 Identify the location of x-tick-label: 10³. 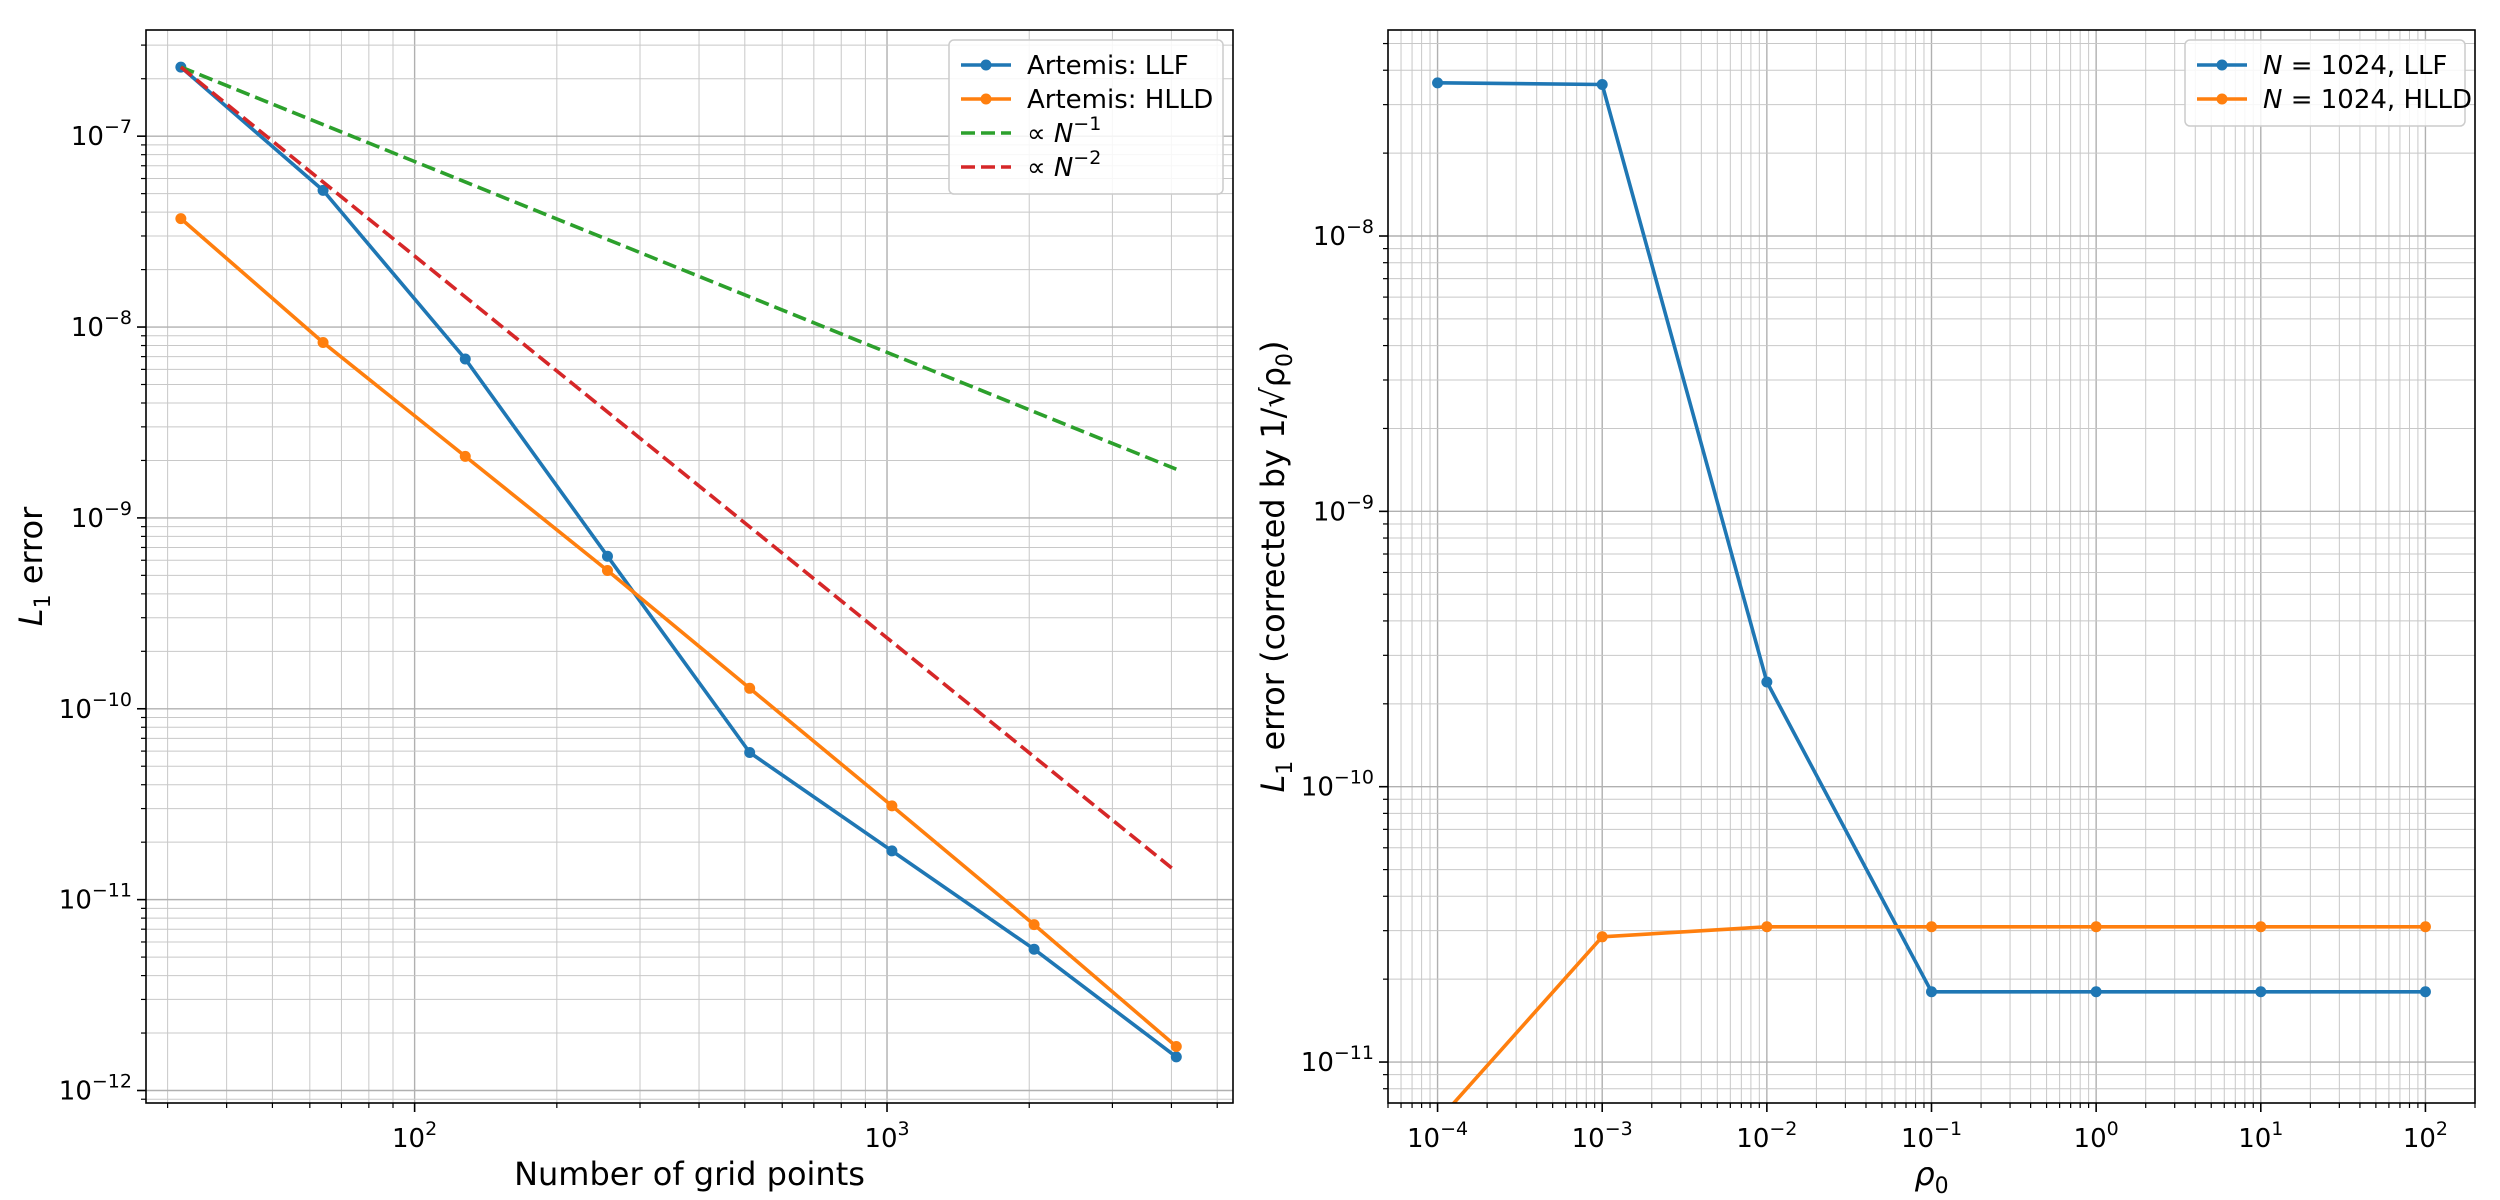
(886, 1136).